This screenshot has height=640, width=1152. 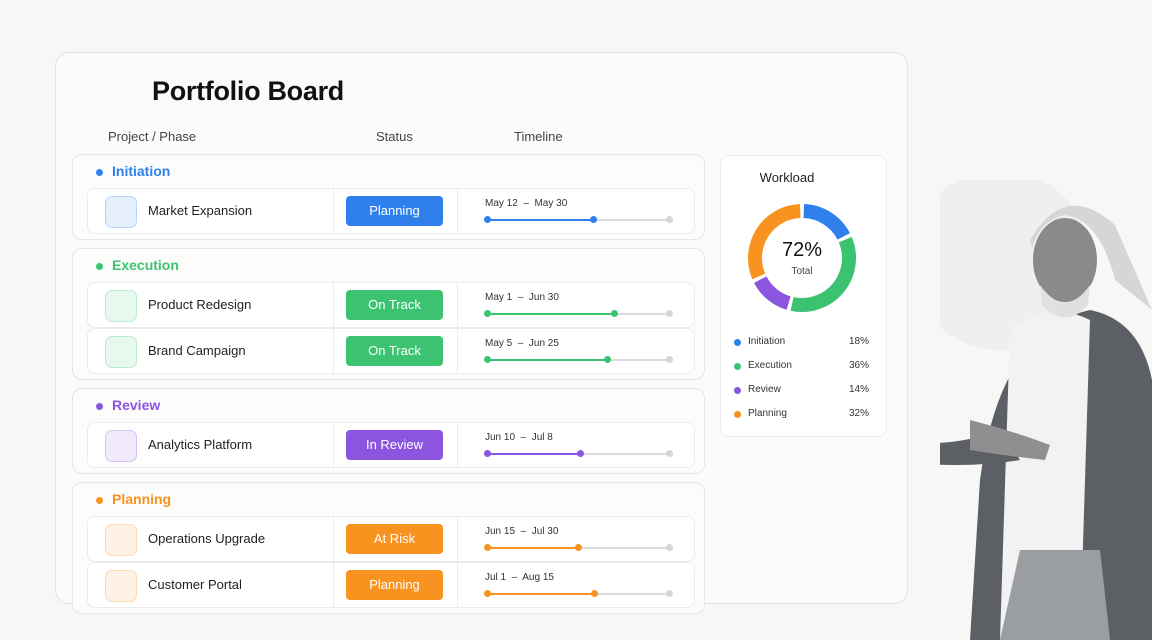 What do you see at coordinates (200, 210) in the screenshot?
I see `project-name: Market Expansion` at bounding box center [200, 210].